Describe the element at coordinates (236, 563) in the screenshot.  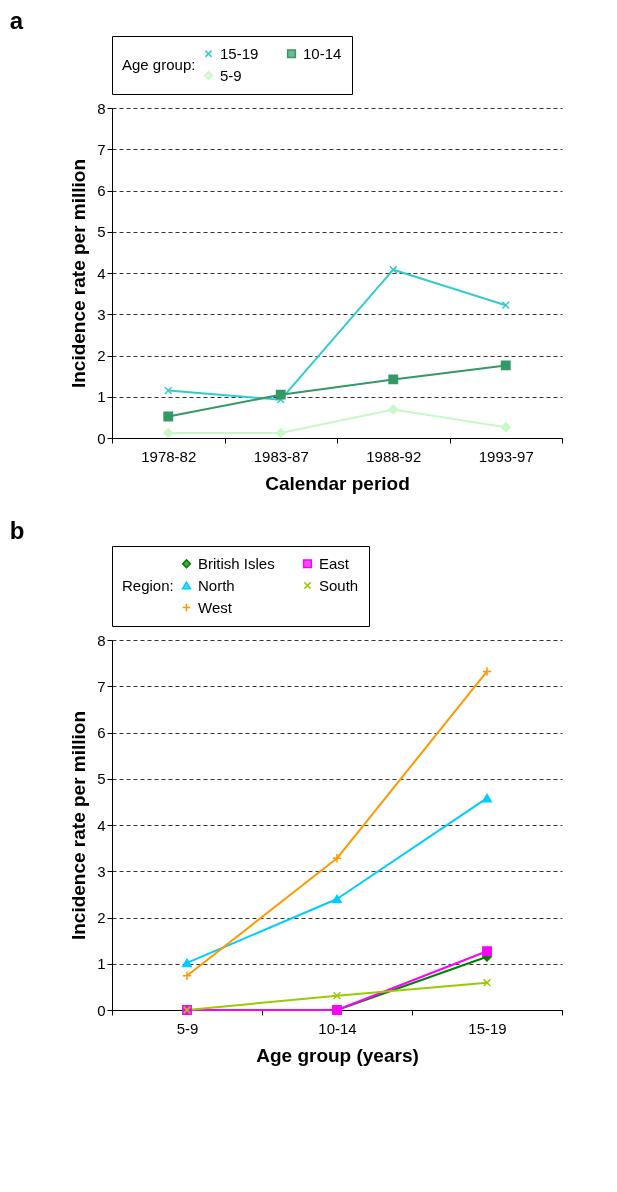
I see `legend-label: British Isles` at that location.